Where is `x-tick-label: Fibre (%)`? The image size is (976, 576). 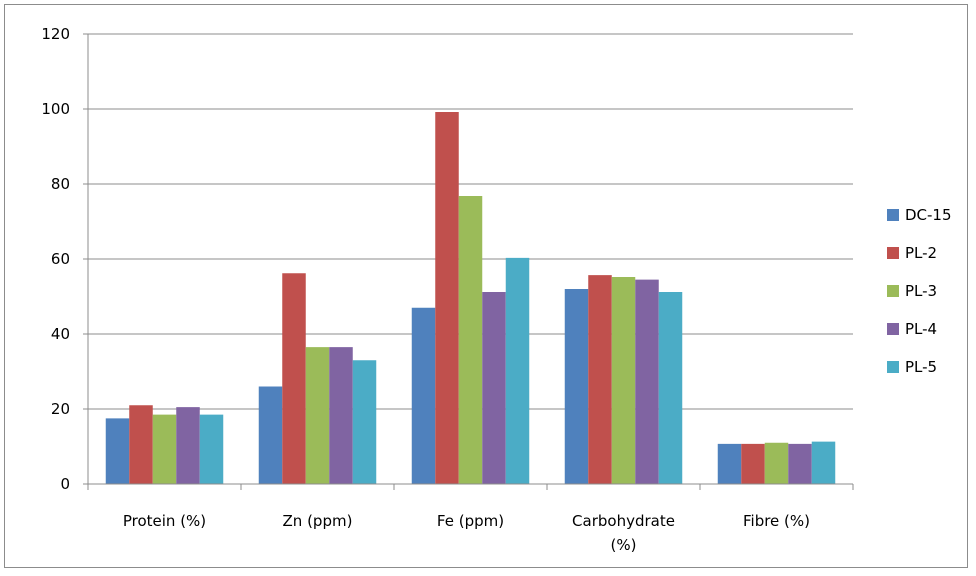 x-tick-label: Fibre (%) is located at coordinates (776, 521).